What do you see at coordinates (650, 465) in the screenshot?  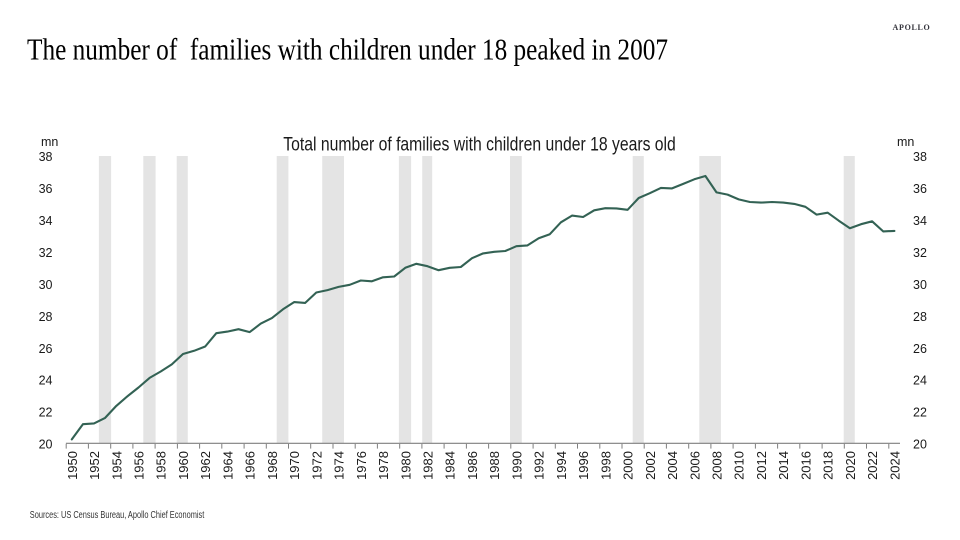 I see `svg-text: 2002` at bounding box center [650, 465].